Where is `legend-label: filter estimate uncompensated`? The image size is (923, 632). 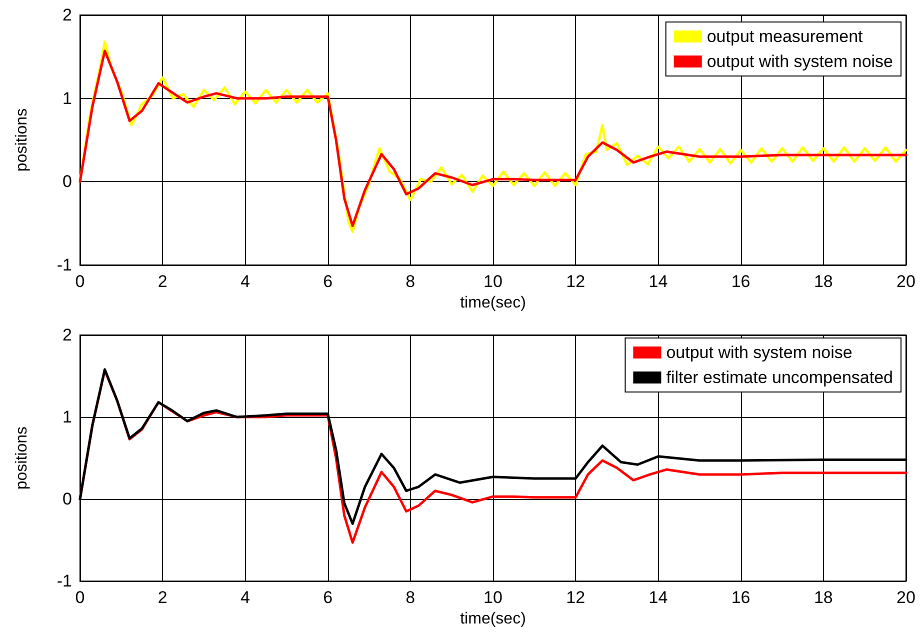
legend-label: filter estimate uncompensated is located at coordinates (780, 377).